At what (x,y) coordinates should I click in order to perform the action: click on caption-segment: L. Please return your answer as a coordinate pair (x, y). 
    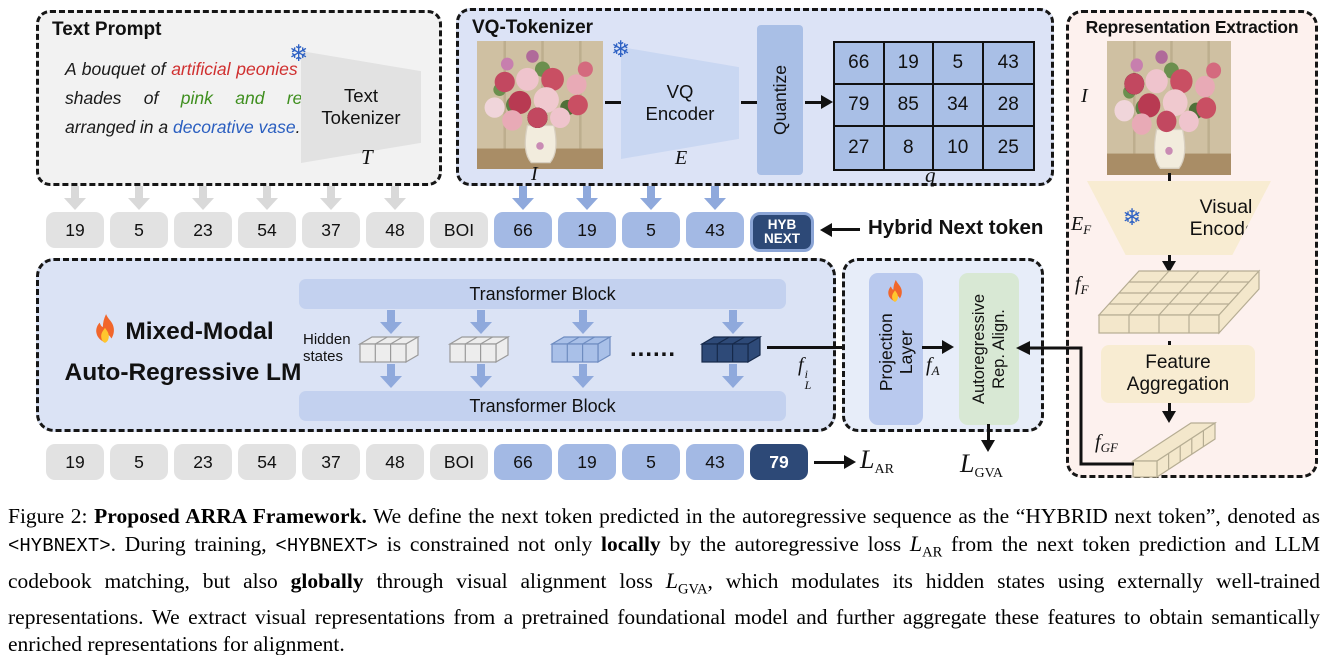
    Looking at the image, I should click on (671, 581).